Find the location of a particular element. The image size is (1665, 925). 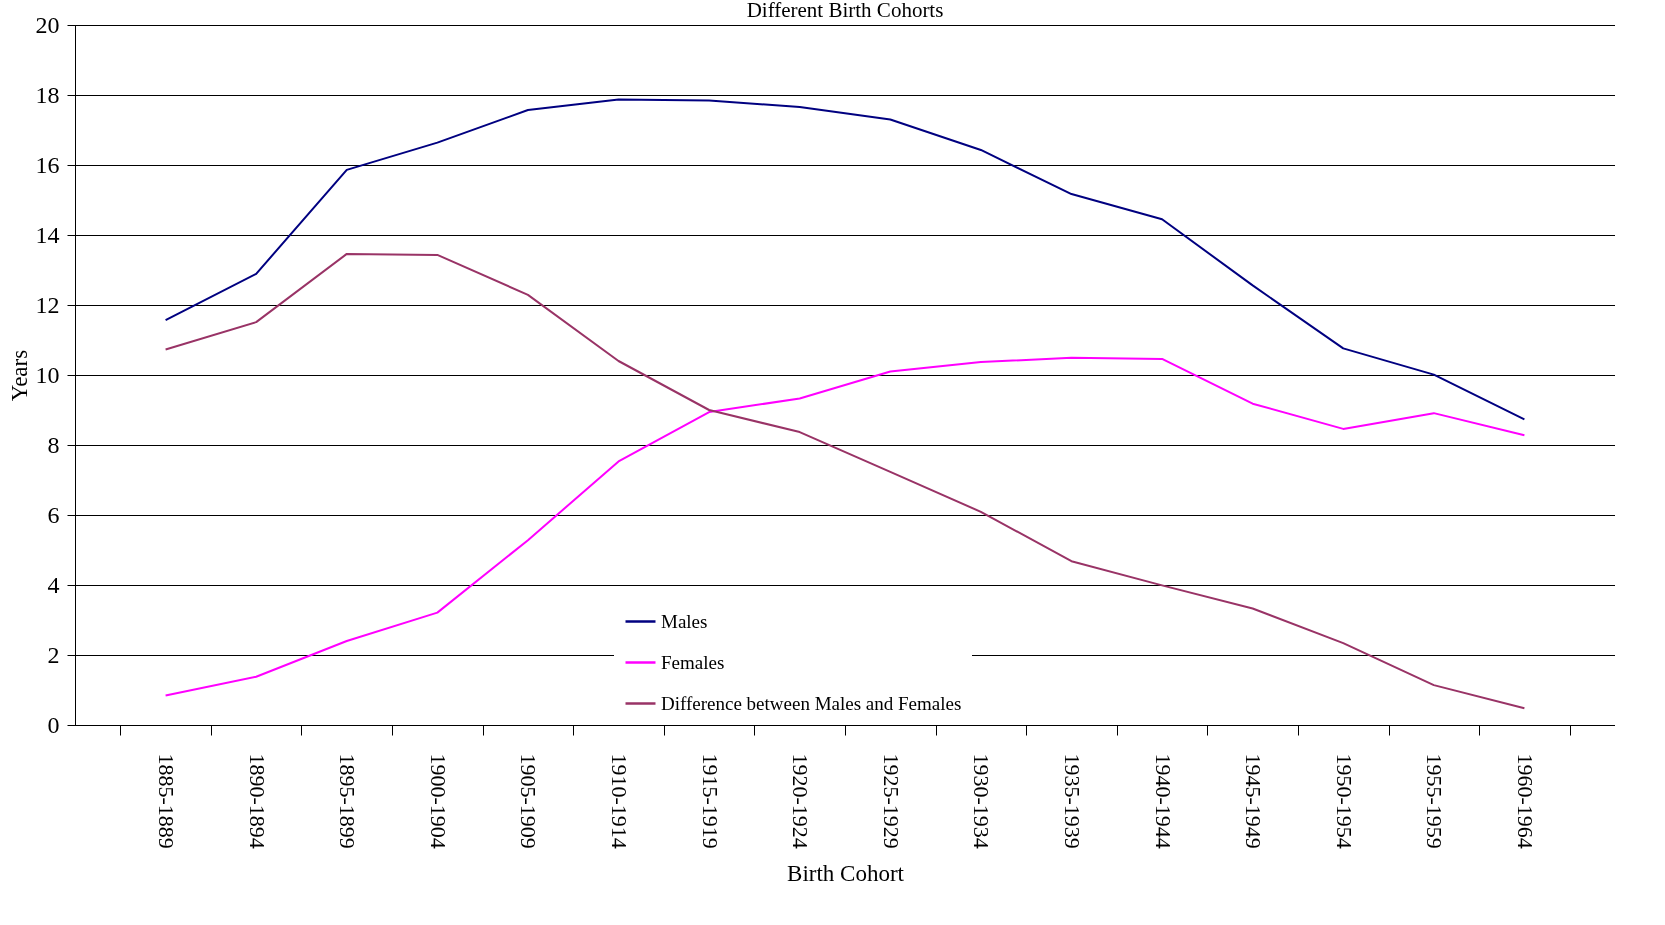

chart-title: Different Birth Cohorts is located at coordinates (845, 11).